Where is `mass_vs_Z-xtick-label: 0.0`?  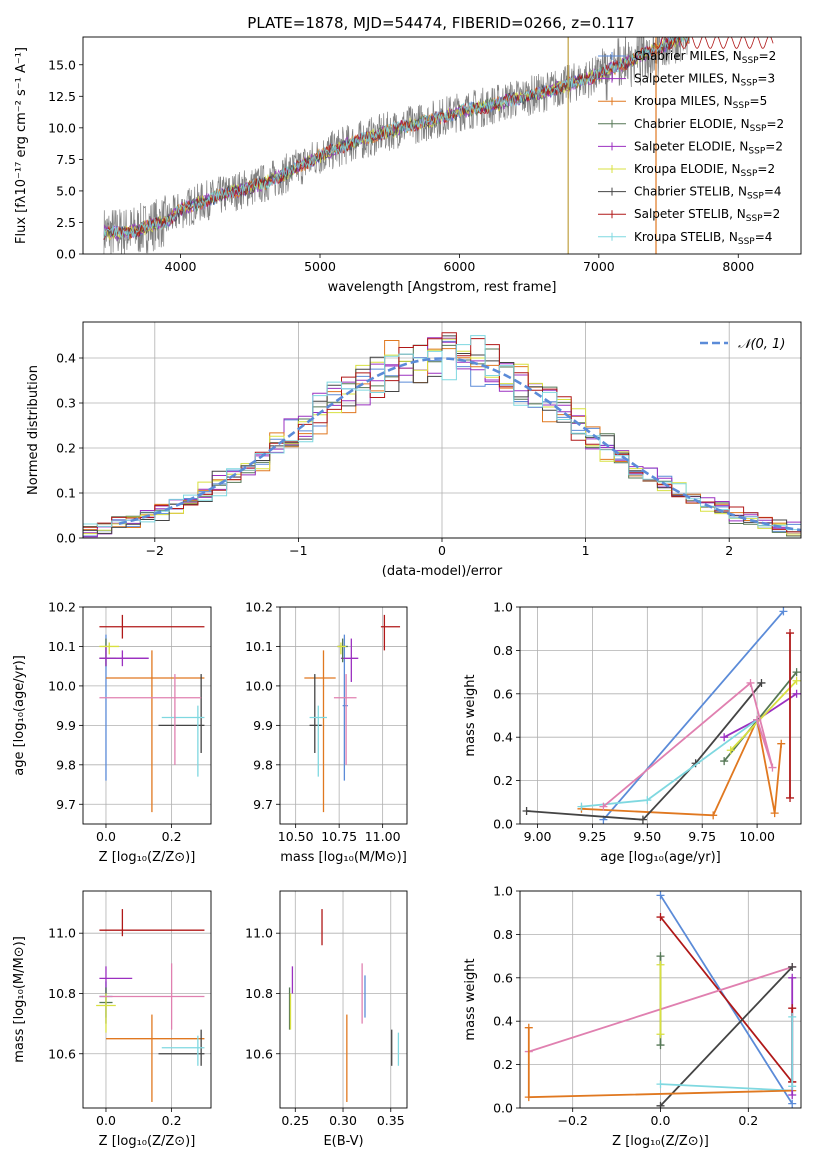 mass_vs_Z-xtick-label: 0.0 is located at coordinates (106, 1120).